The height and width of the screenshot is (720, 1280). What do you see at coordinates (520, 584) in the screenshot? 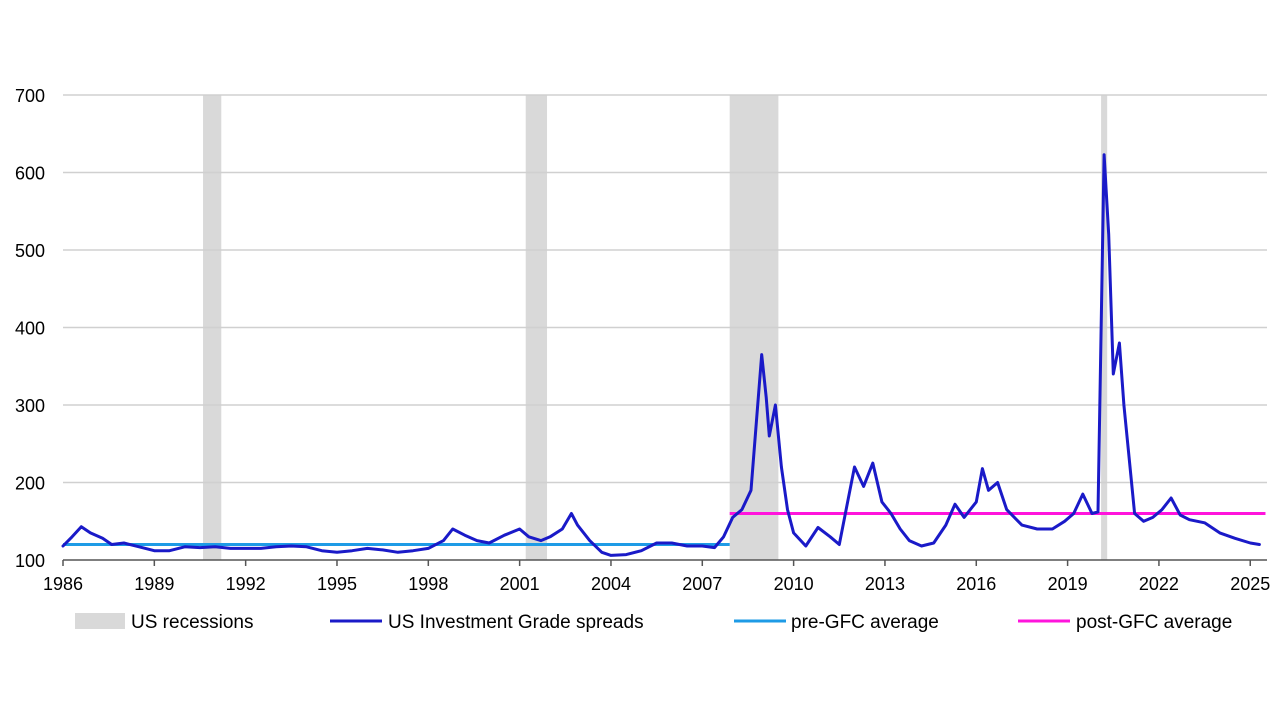
I see `x-tick-label-2001: 2001` at bounding box center [520, 584].